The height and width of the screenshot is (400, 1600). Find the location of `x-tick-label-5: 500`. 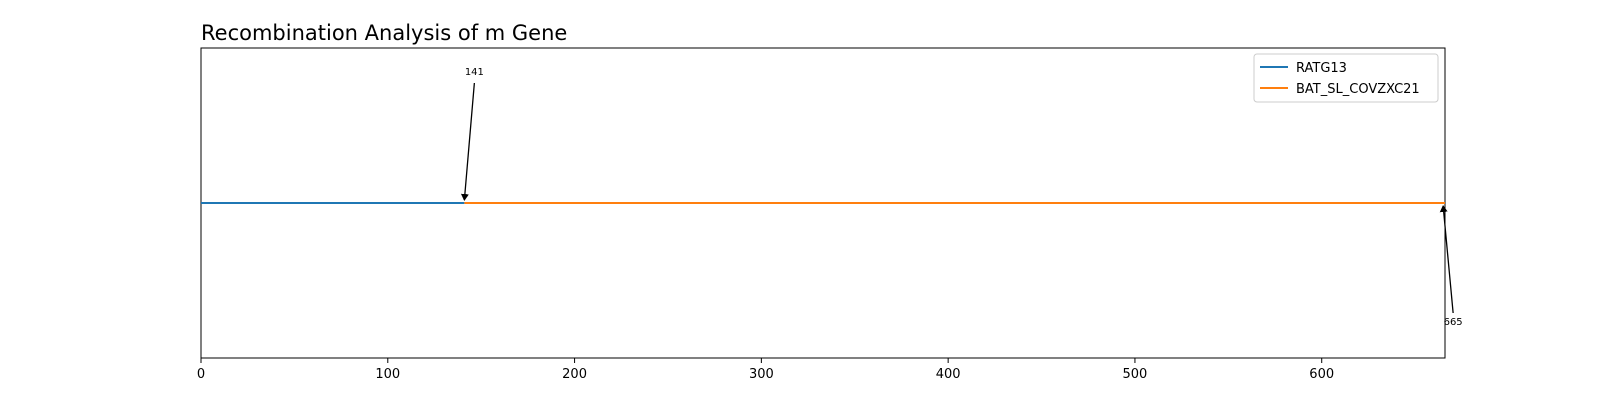

x-tick-label-5: 500 is located at coordinates (1135, 374).